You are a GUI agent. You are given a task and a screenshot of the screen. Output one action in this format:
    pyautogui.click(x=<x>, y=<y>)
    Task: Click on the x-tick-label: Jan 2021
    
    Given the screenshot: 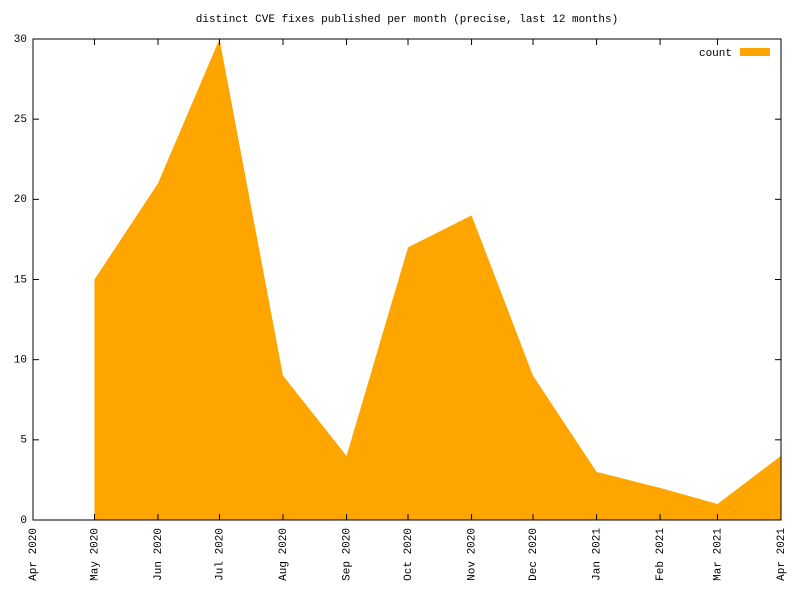 What is the action you would take?
    pyautogui.click(x=597, y=554)
    